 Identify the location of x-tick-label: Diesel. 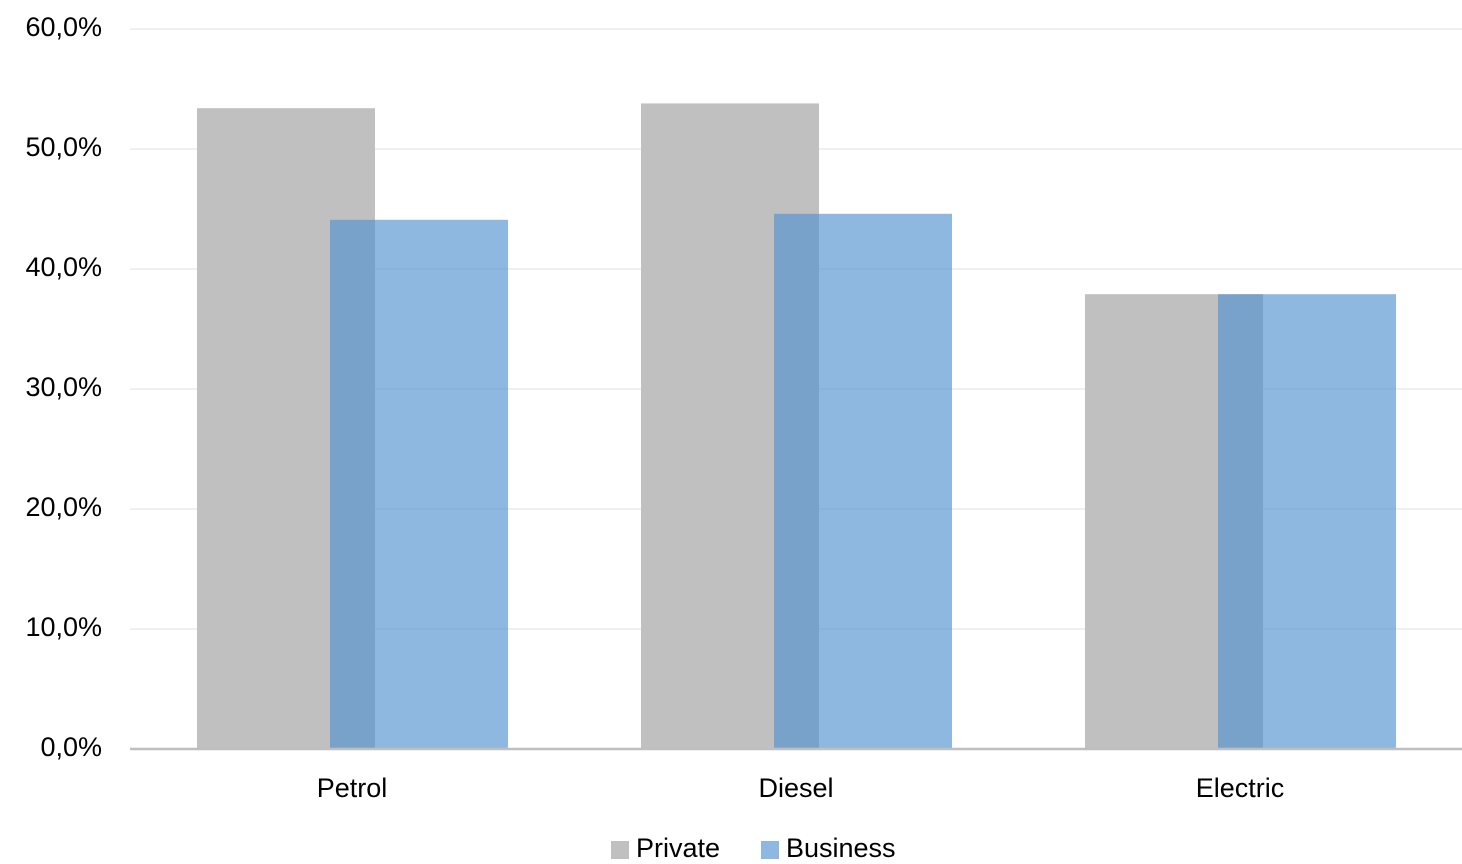
(795, 788).